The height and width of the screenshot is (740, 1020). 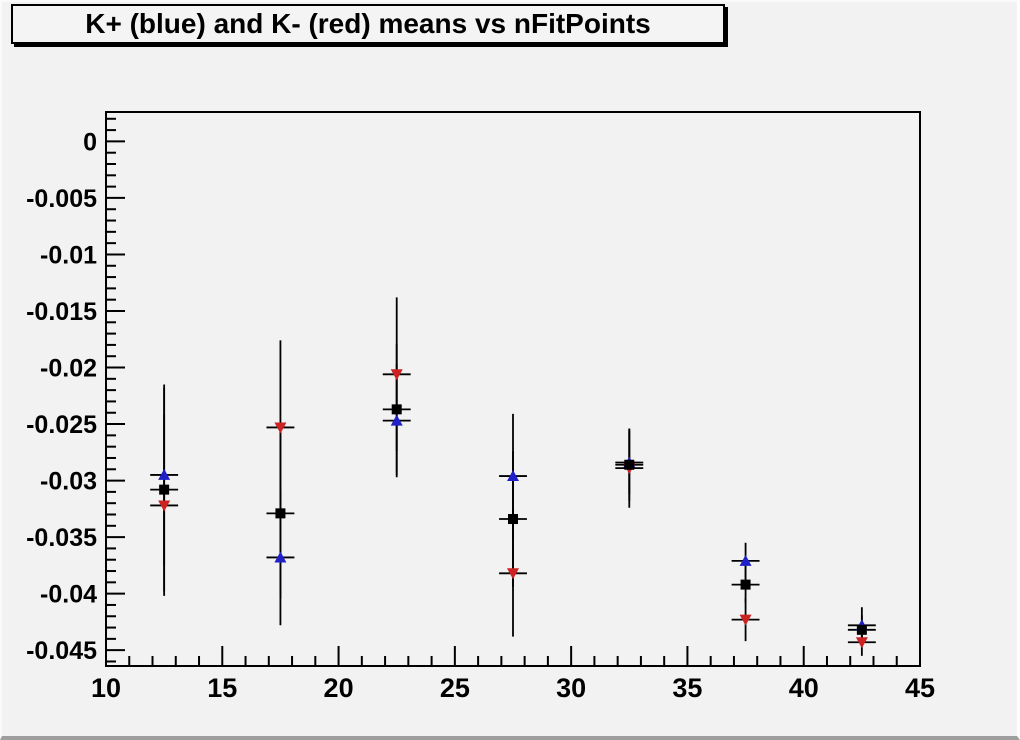 I want to click on y-tick-label: -0.01, so click(x=68, y=255).